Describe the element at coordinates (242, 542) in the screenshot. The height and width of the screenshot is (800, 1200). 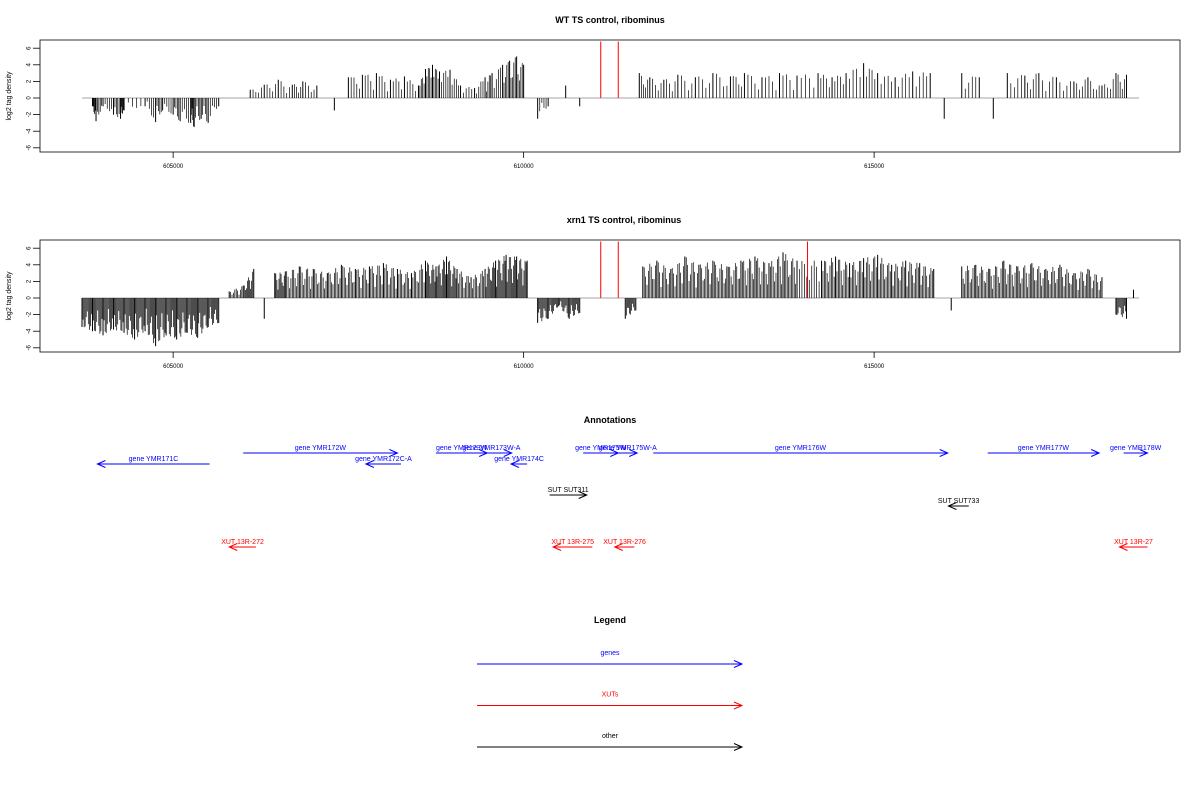
I see `annotation-label: XUT 13R-272` at that location.